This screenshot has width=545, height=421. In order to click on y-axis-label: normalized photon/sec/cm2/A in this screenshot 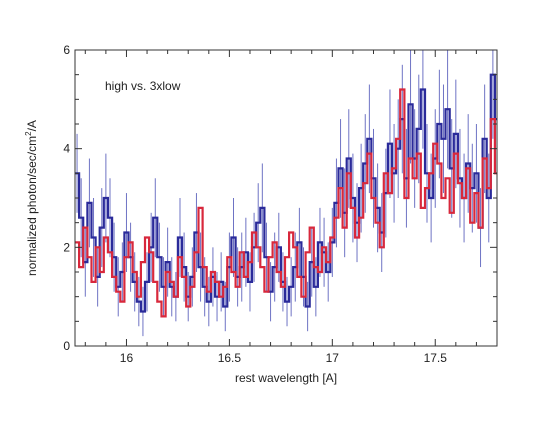, I will do `click(31, 198)`.